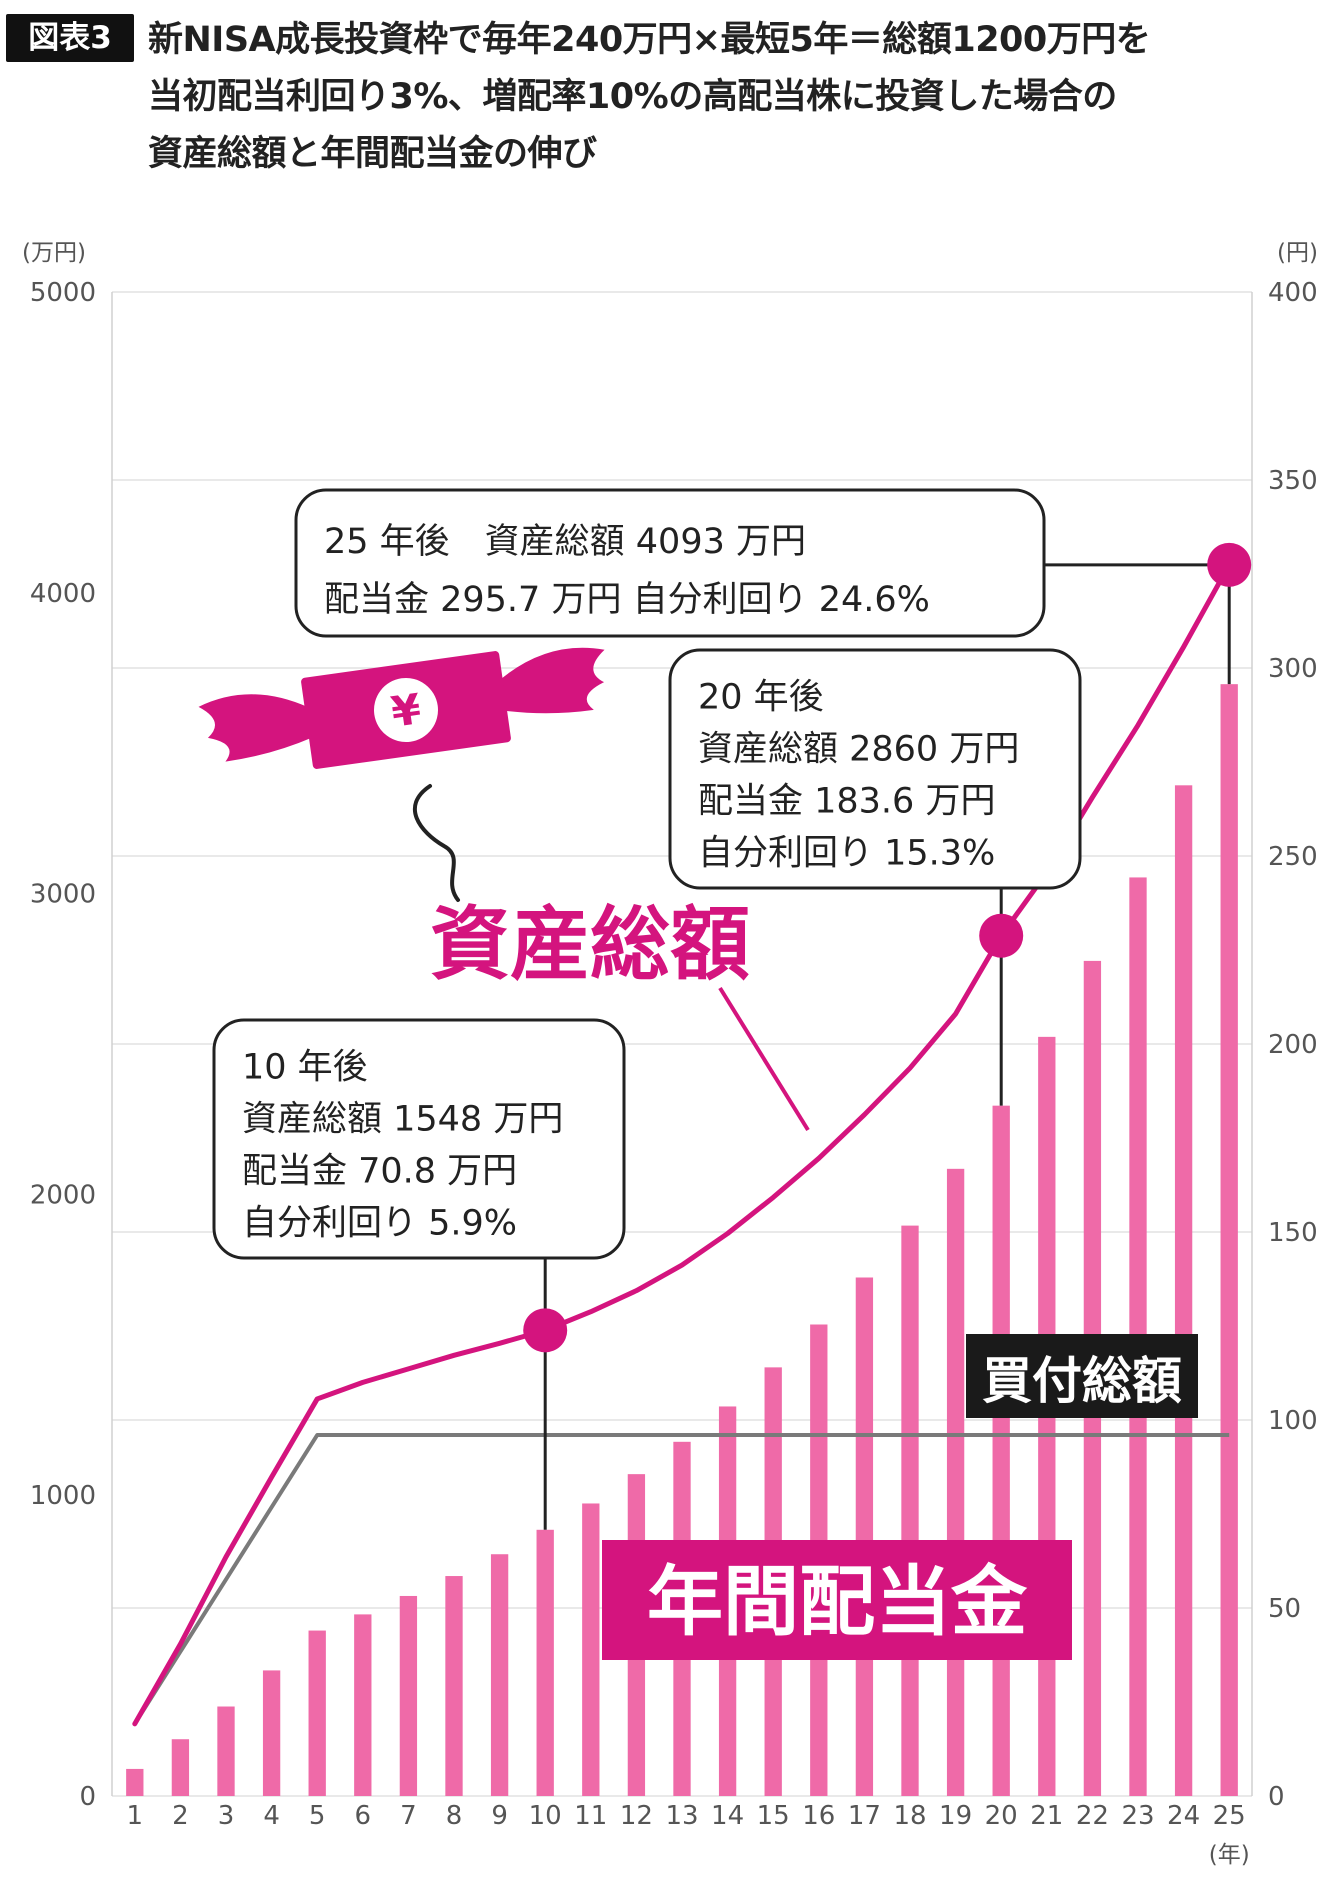 This screenshot has width=1340, height=1881. I want to click on title-line-2: 当初配当利回り3%、増配率10%の高配当株に投資した場合の, so click(632, 97).